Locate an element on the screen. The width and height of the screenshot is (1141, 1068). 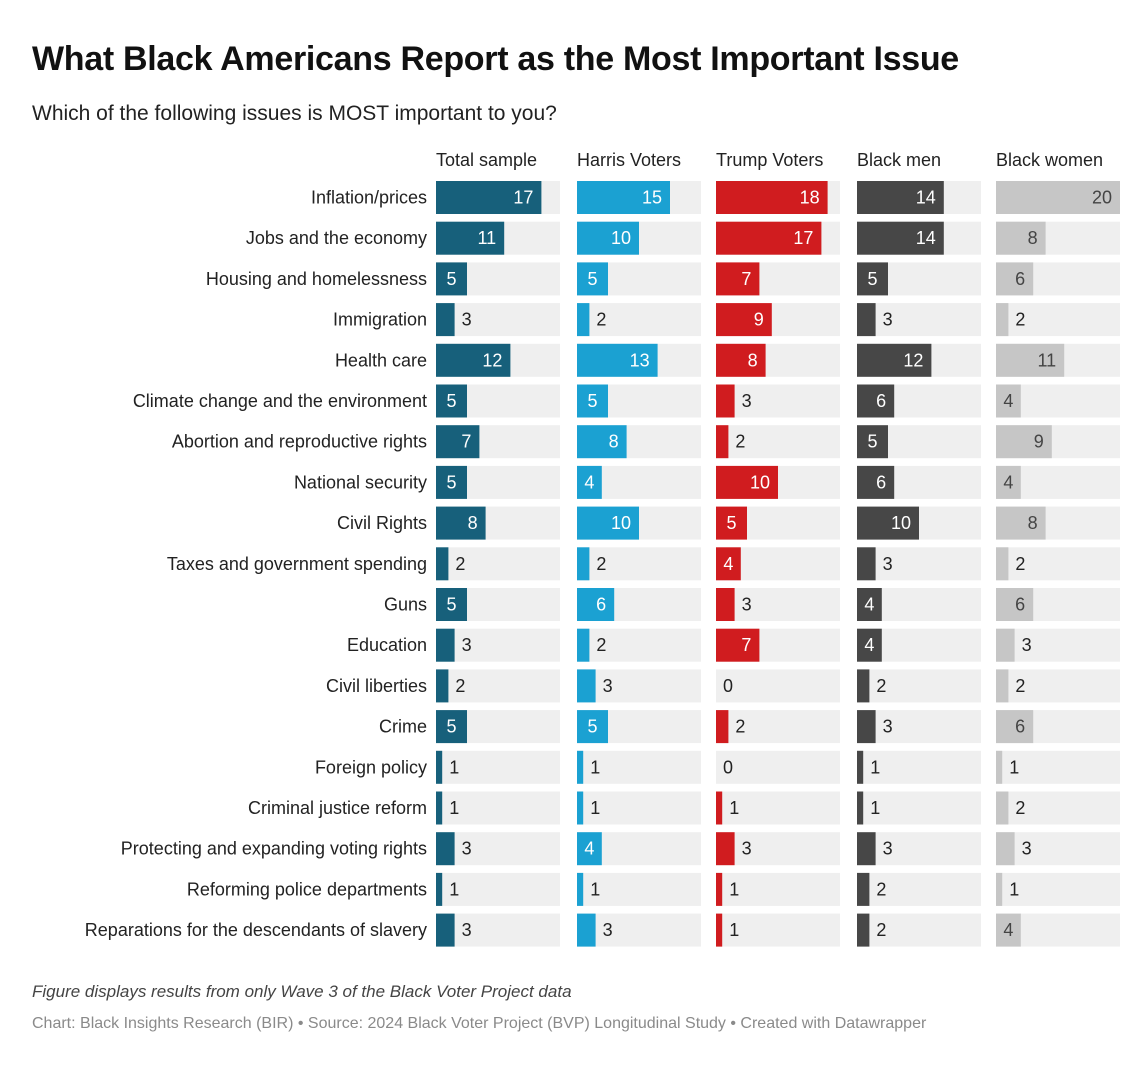
bar-total-sample-reparations-for-the-descendants-of-slavery is located at coordinates (445, 930).